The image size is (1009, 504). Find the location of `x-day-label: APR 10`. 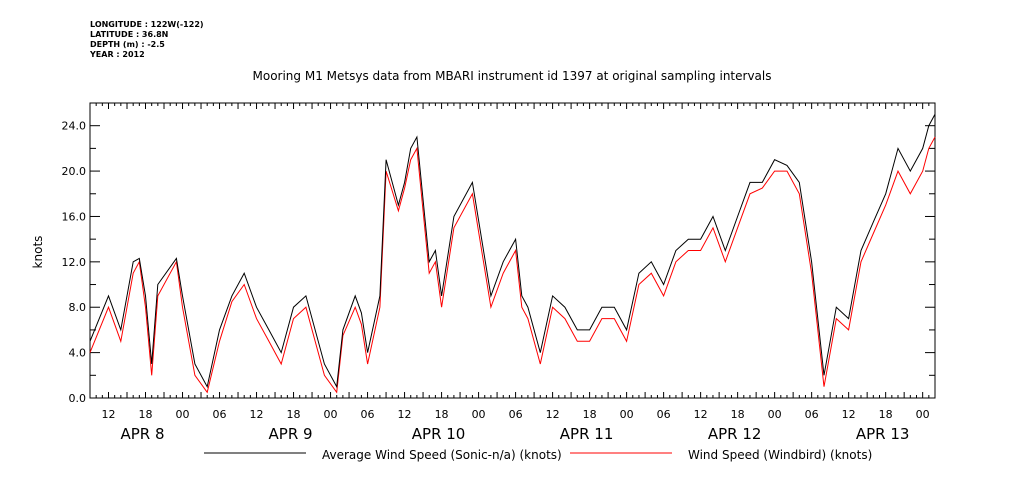

x-day-label: APR 10 is located at coordinates (439, 434).